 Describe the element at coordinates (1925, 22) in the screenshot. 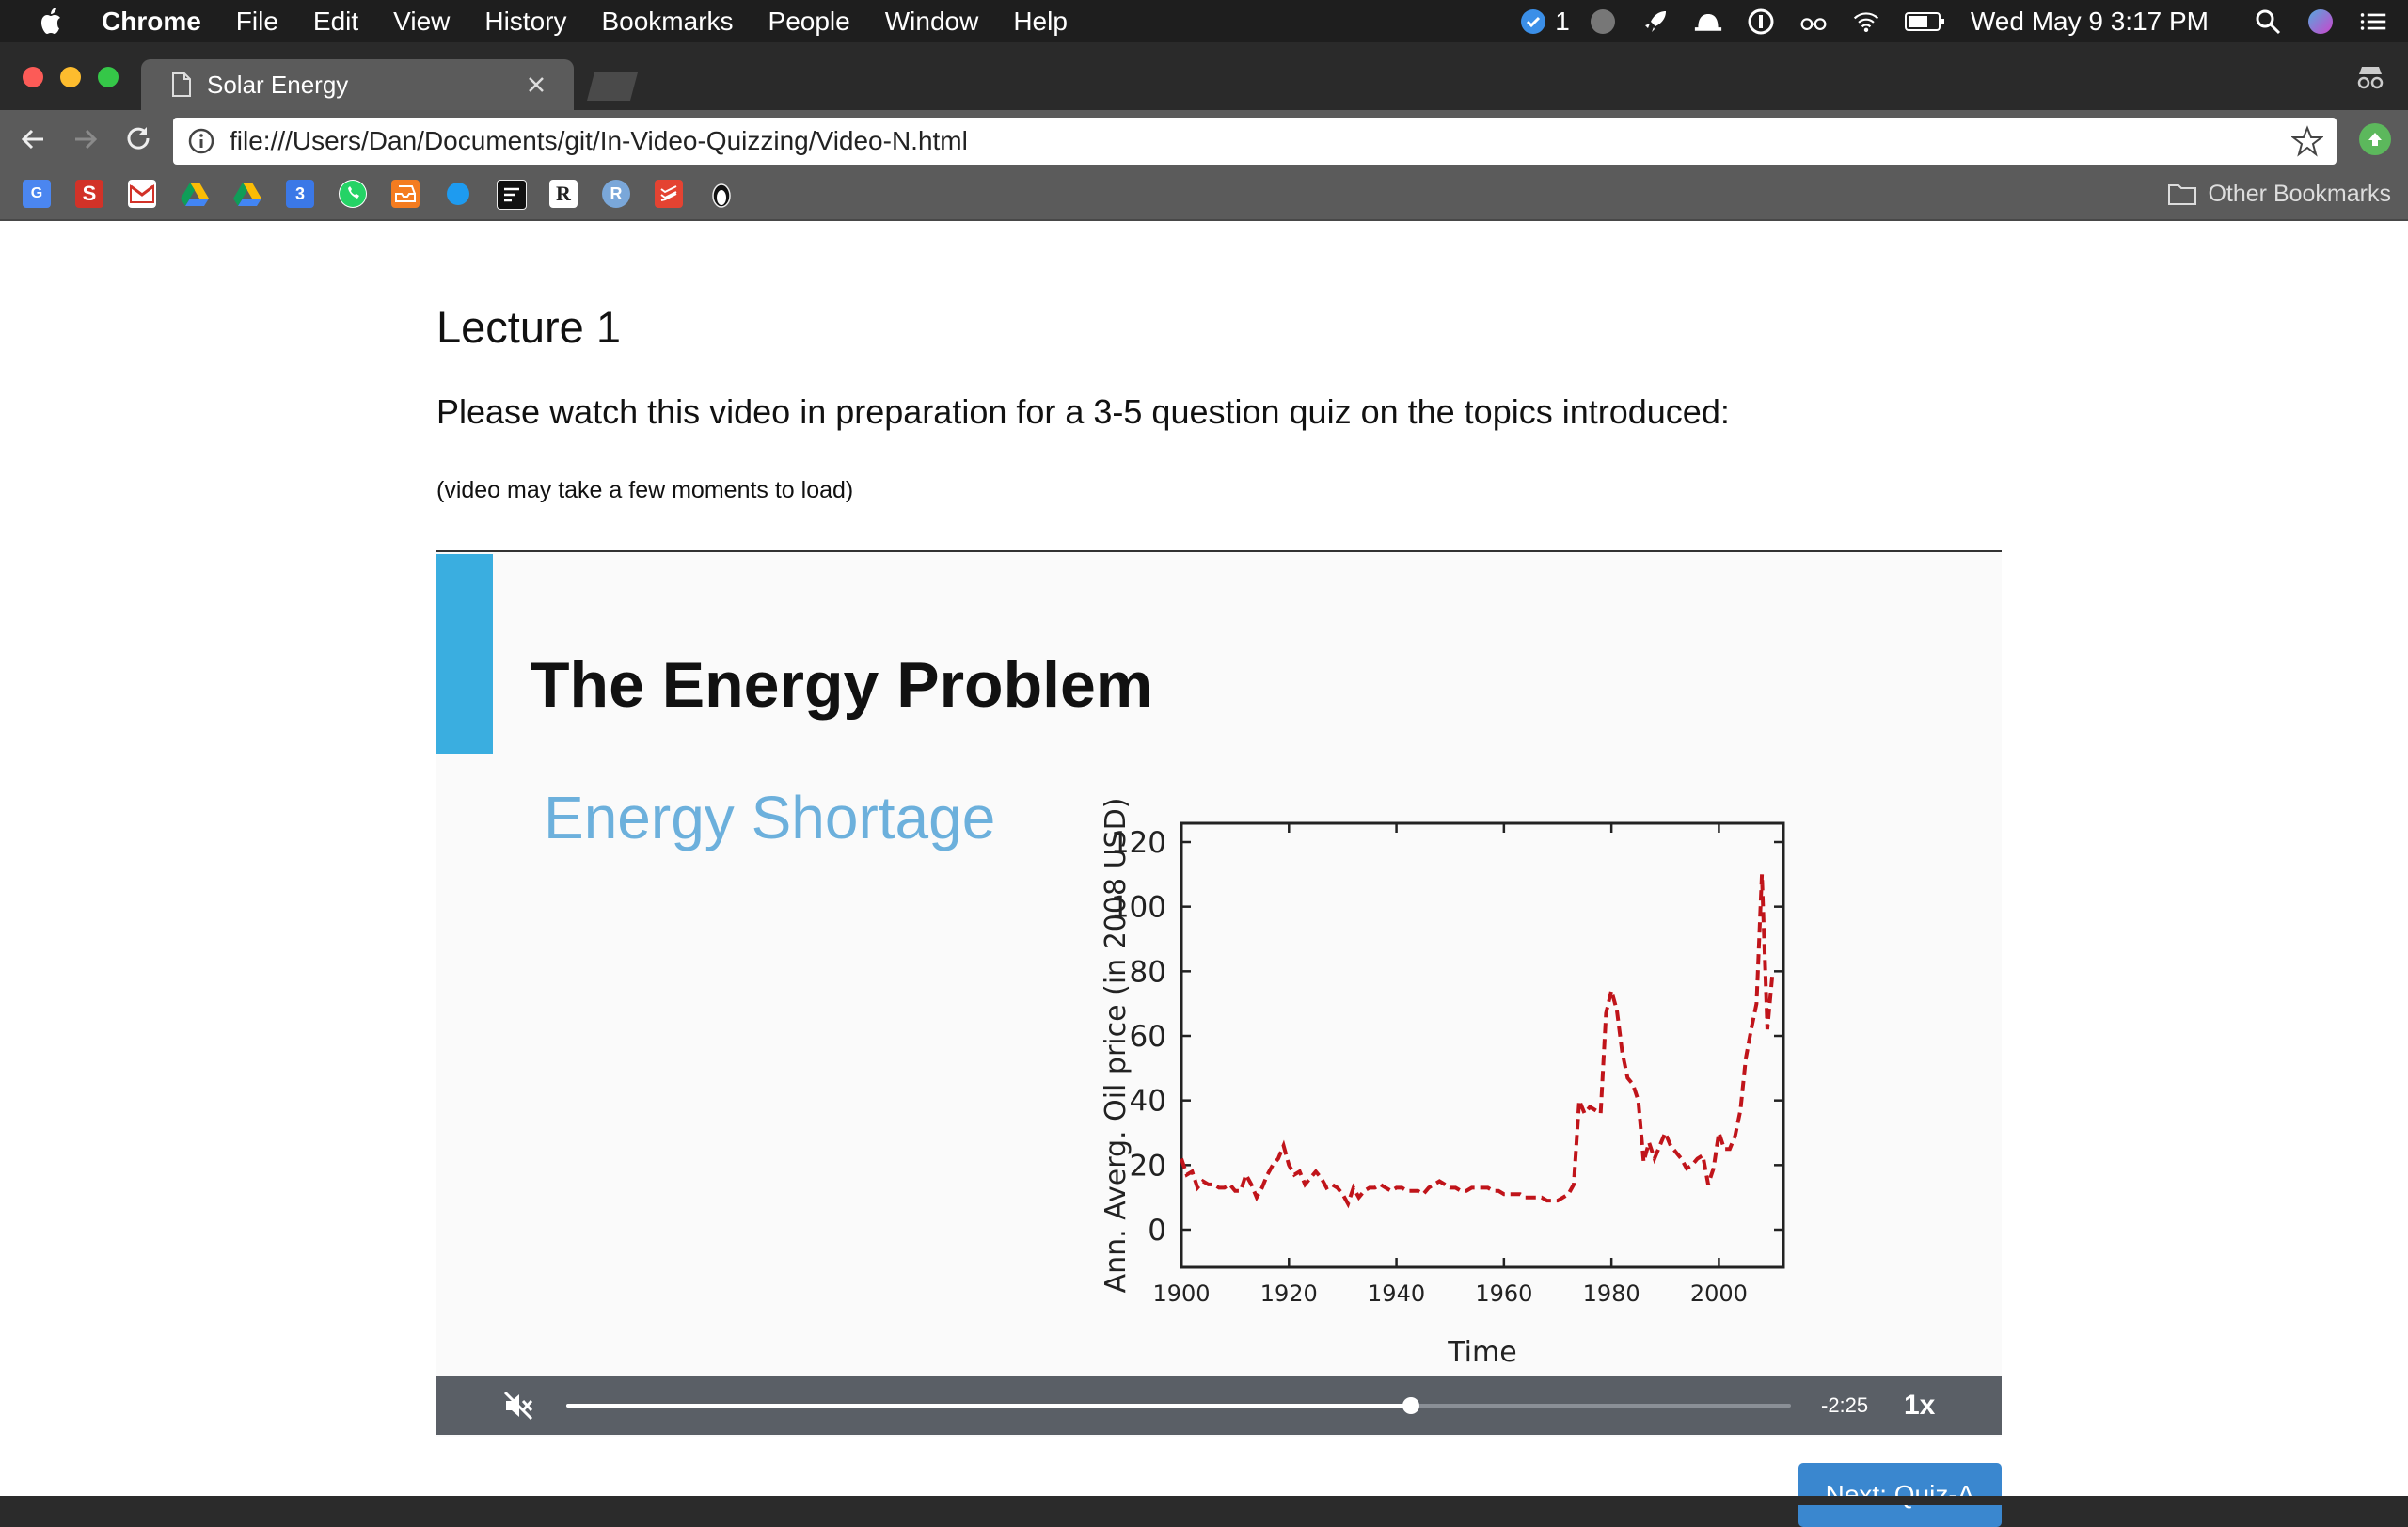

I see `battery-icon` at that location.